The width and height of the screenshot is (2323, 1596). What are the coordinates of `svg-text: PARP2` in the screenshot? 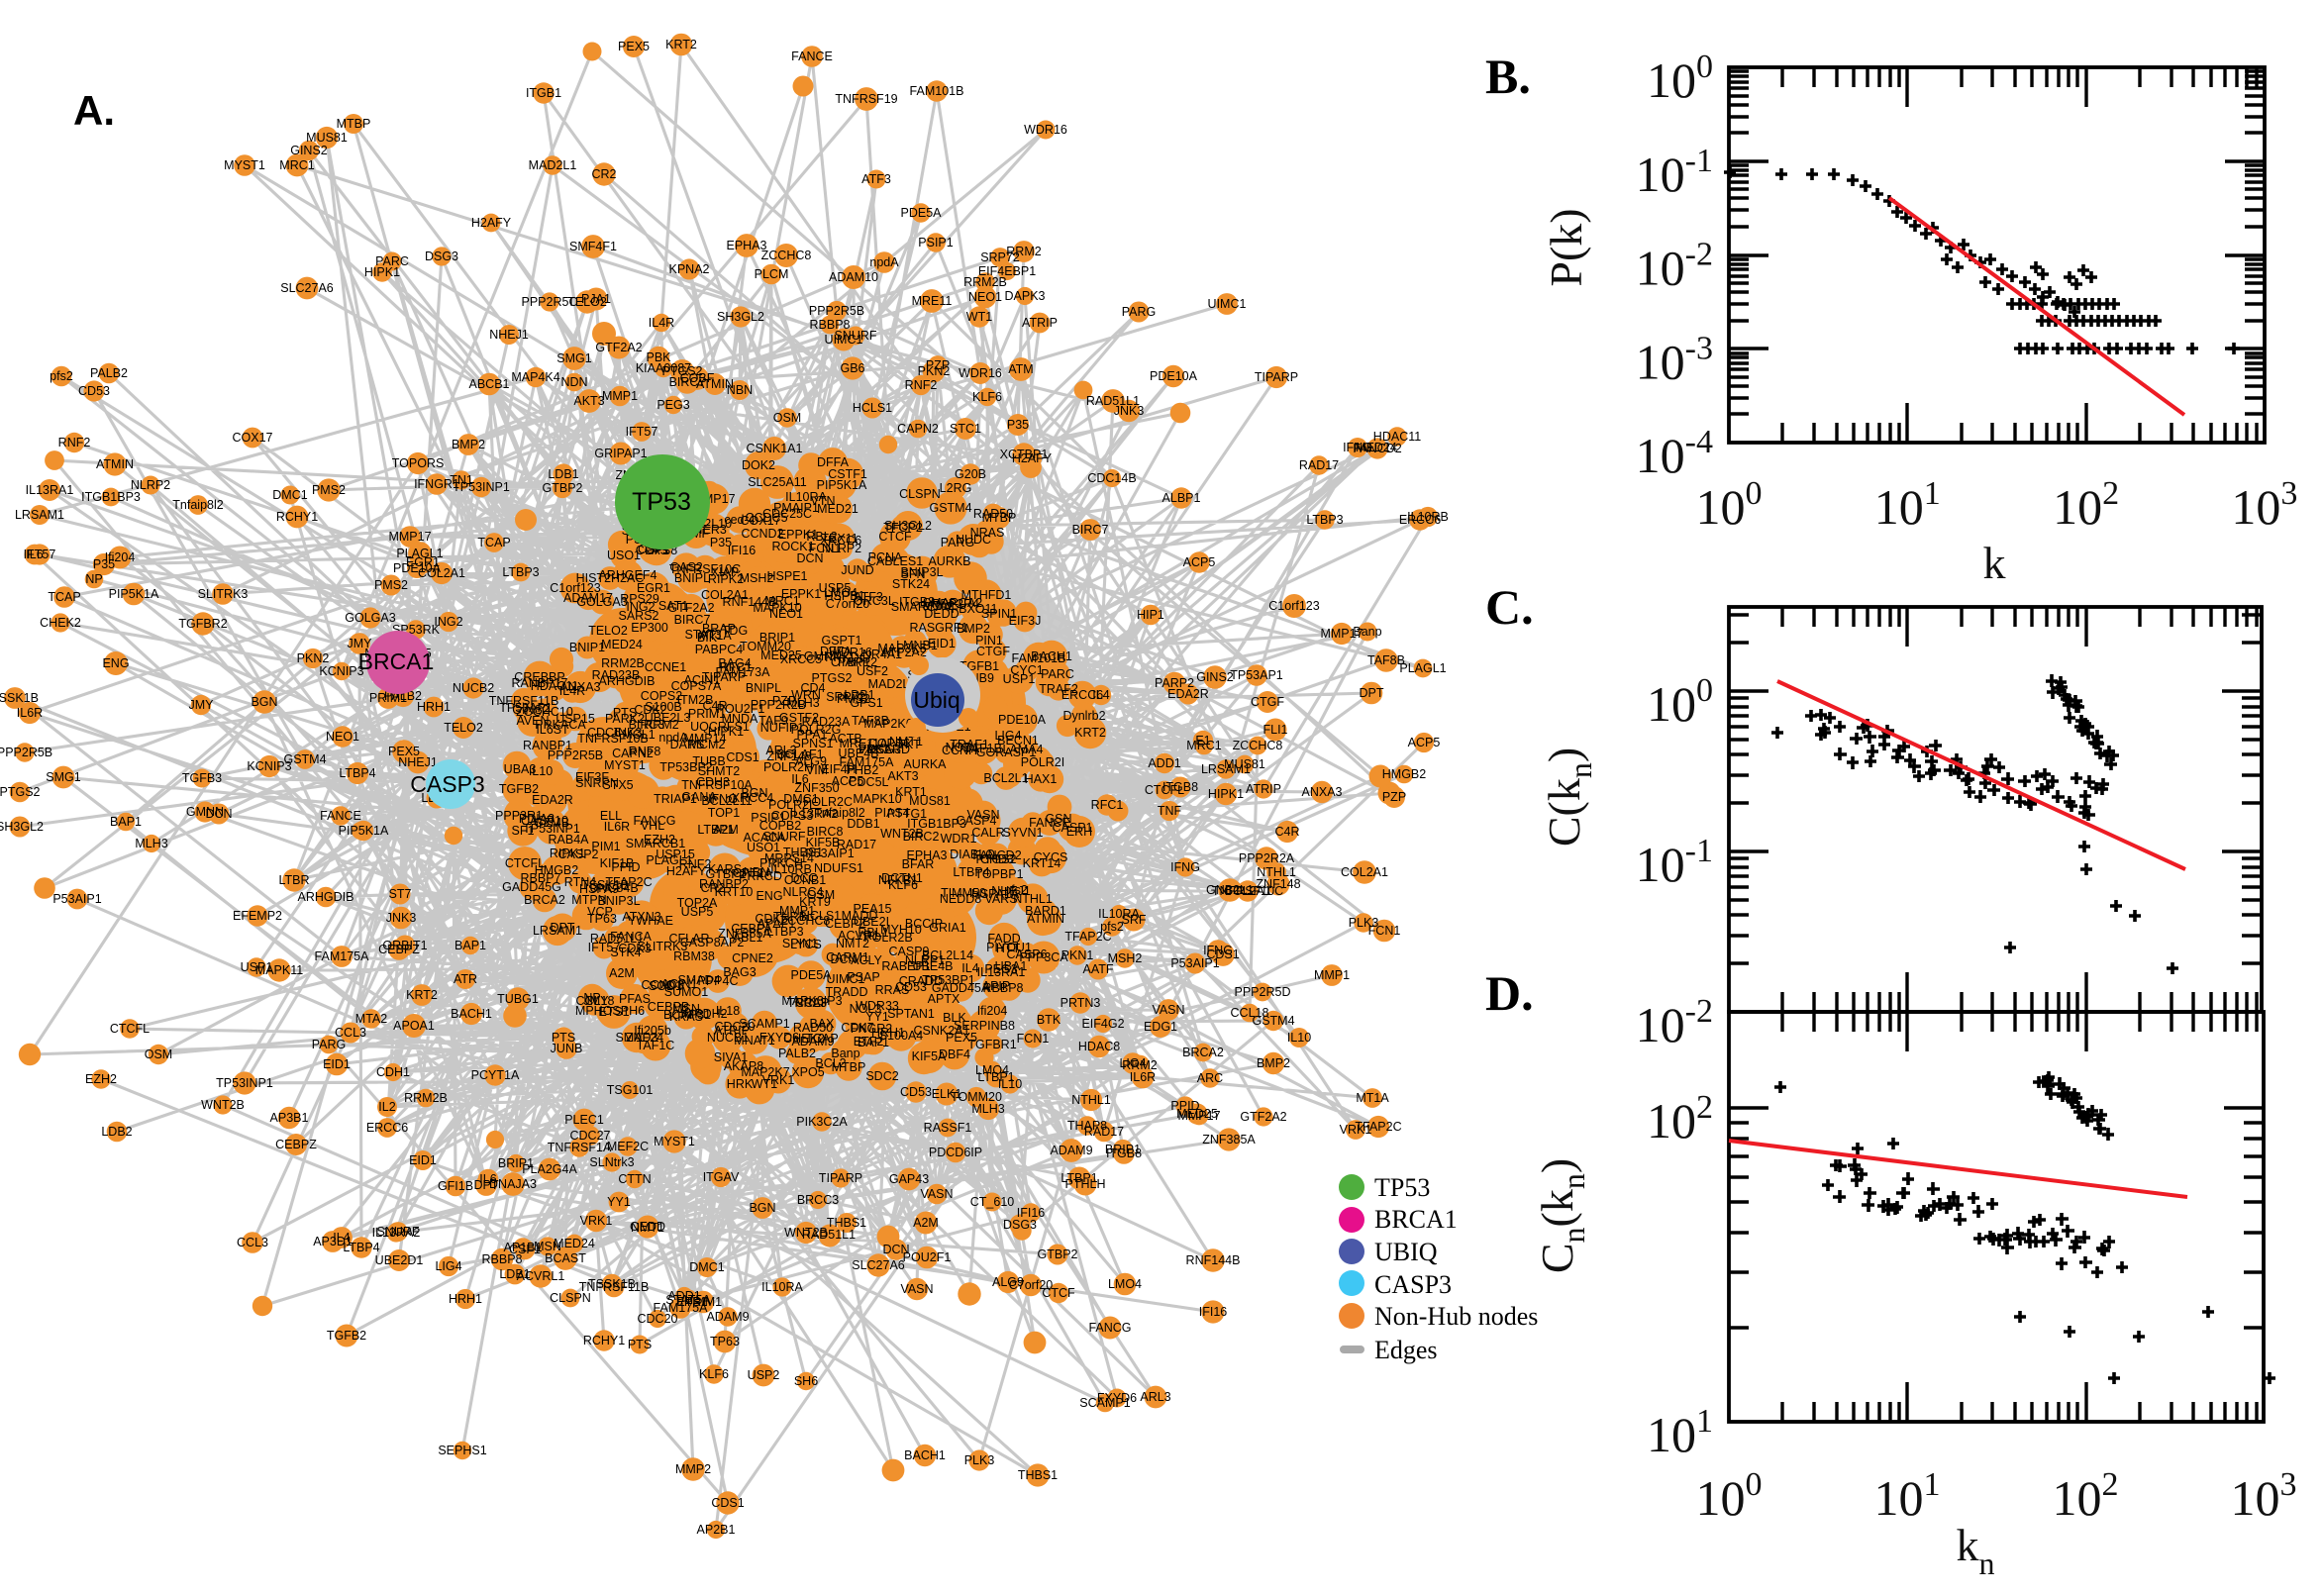 It's located at (1175, 683).